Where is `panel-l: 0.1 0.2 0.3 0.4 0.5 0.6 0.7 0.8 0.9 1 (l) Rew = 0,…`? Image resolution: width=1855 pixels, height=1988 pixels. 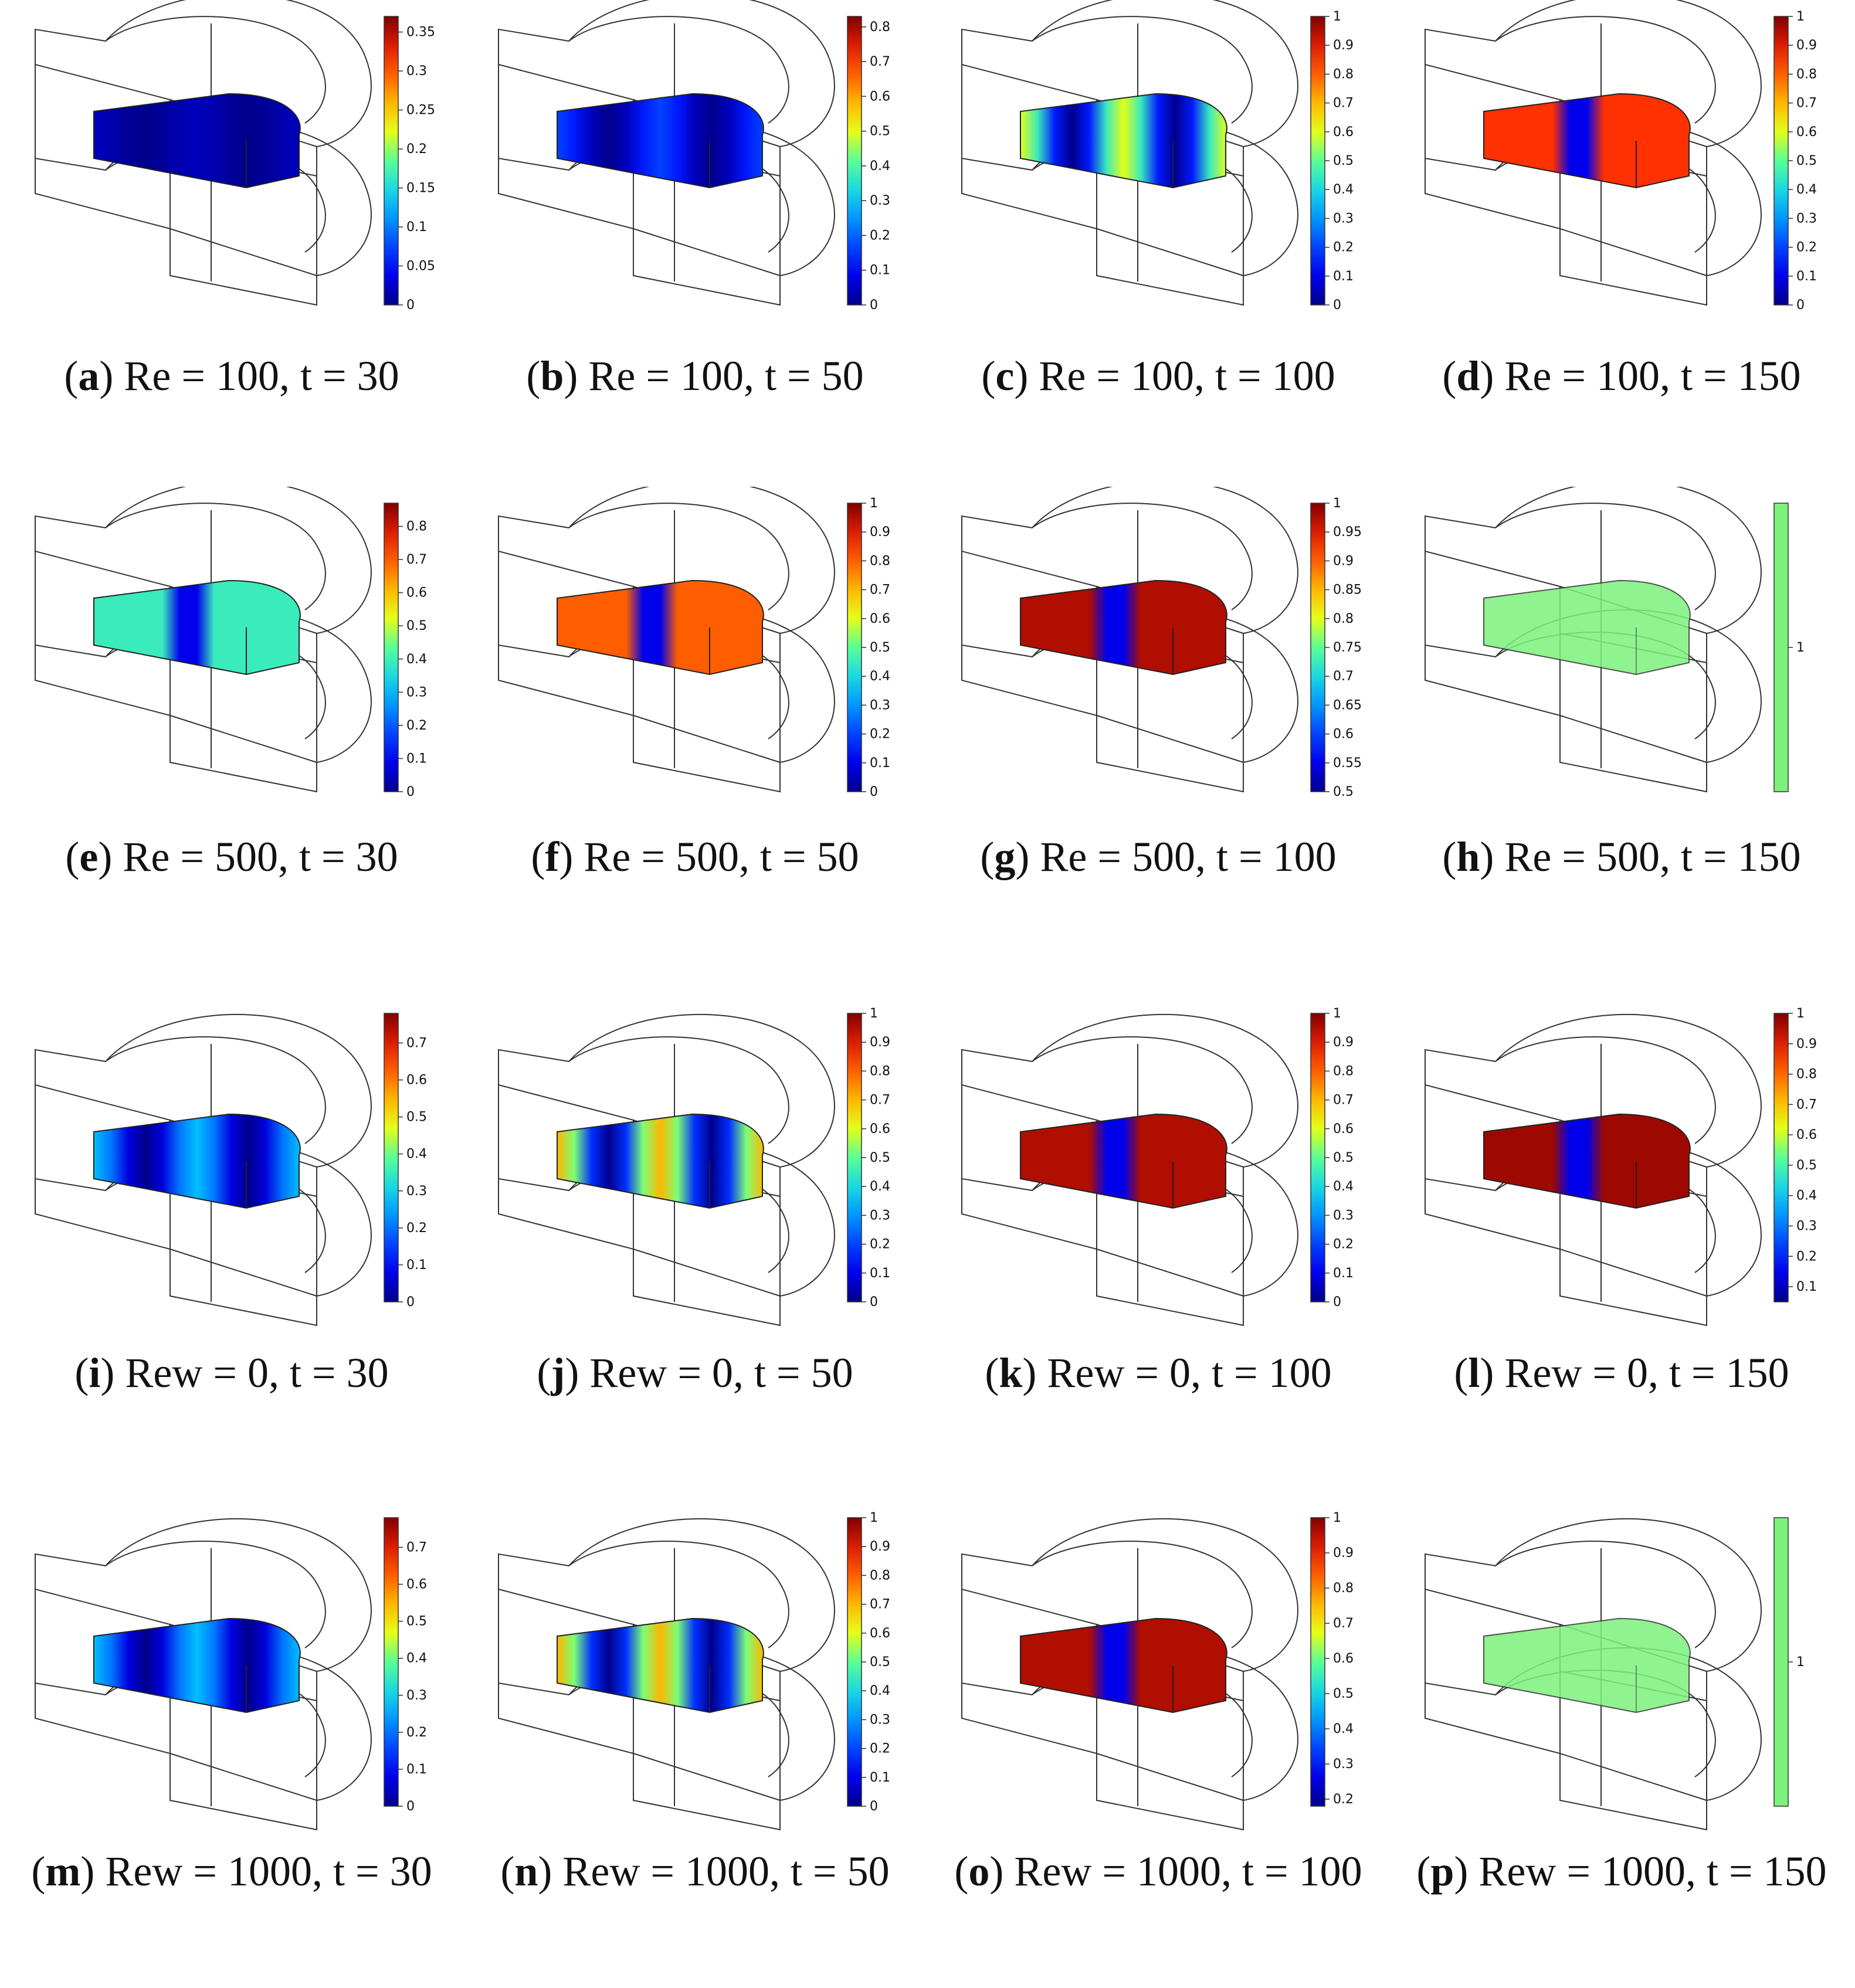
panel-l: 0.1 0.2 0.3 0.4 0.5 0.6 0.7 0.8 0.9 1 (l) Rew = 0,… is located at coordinates (1621, 1240).